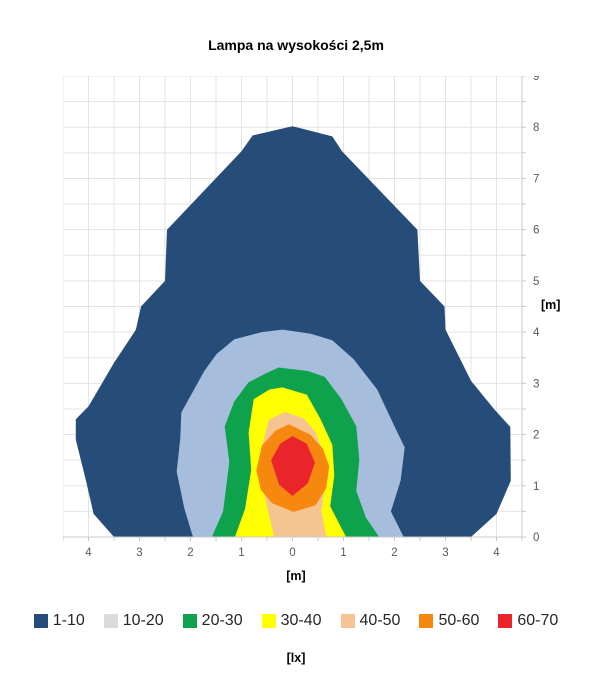  What do you see at coordinates (536, 128) in the screenshot?
I see `y-tick-label: 8` at bounding box center [536, 128].